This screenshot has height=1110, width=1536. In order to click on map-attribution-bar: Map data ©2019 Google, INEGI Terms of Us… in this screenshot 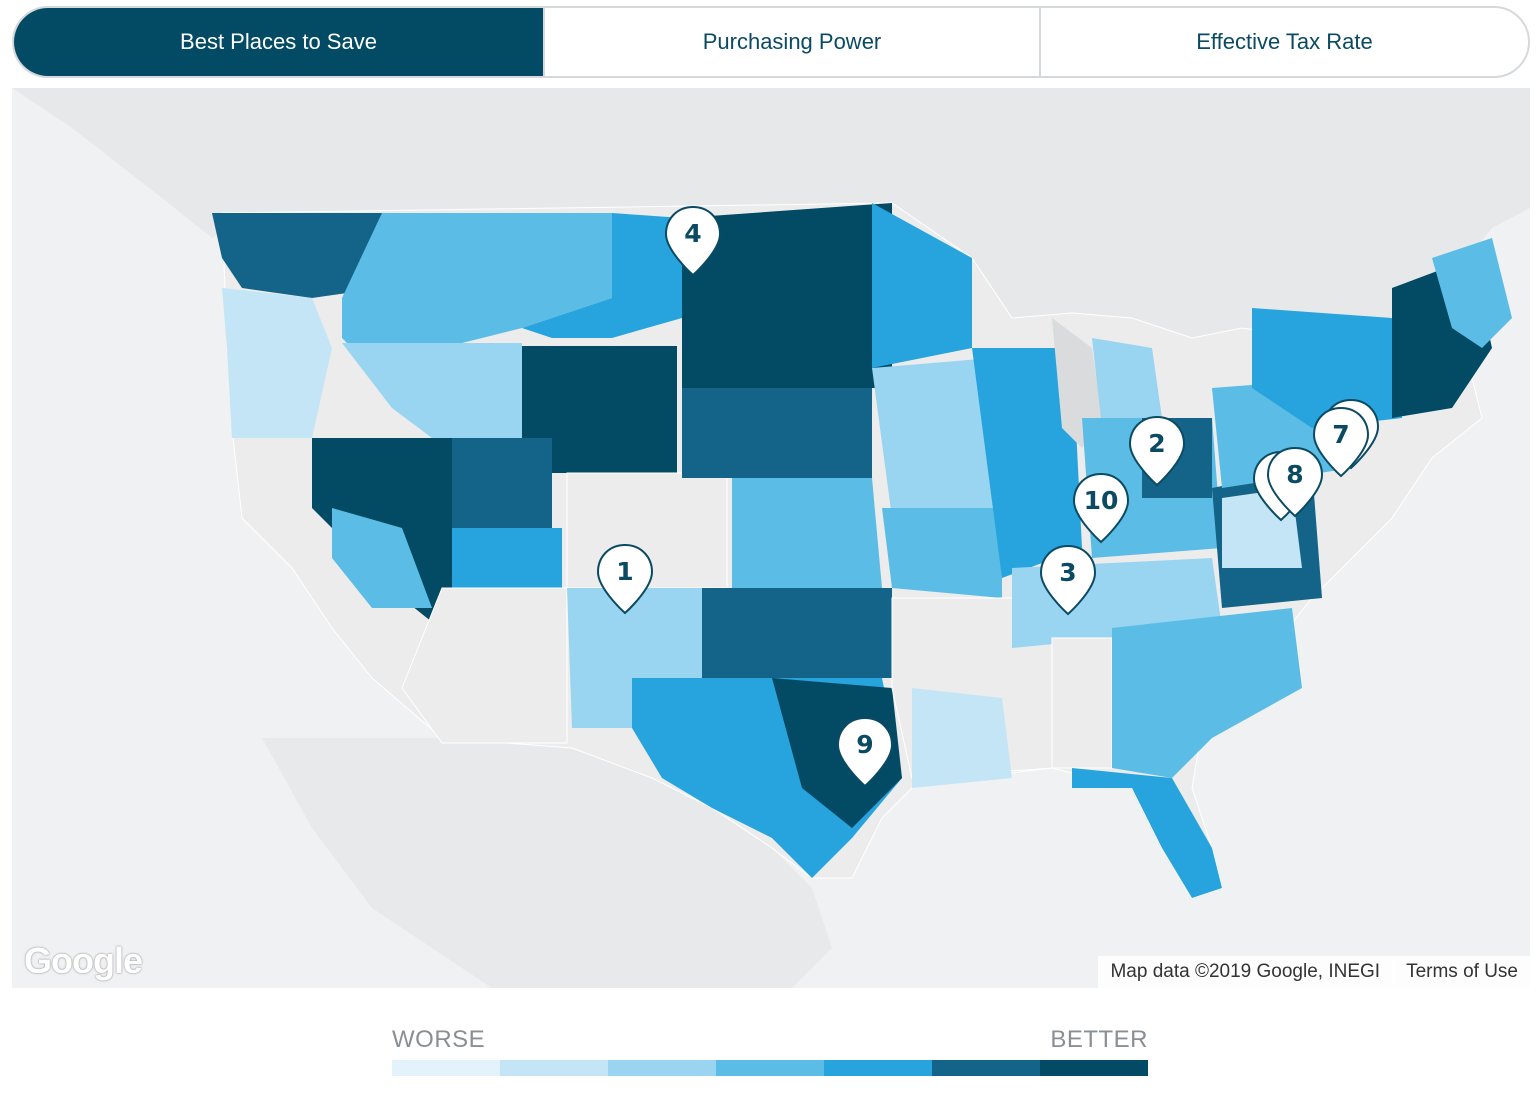, I will do `click(1314, 972)`.